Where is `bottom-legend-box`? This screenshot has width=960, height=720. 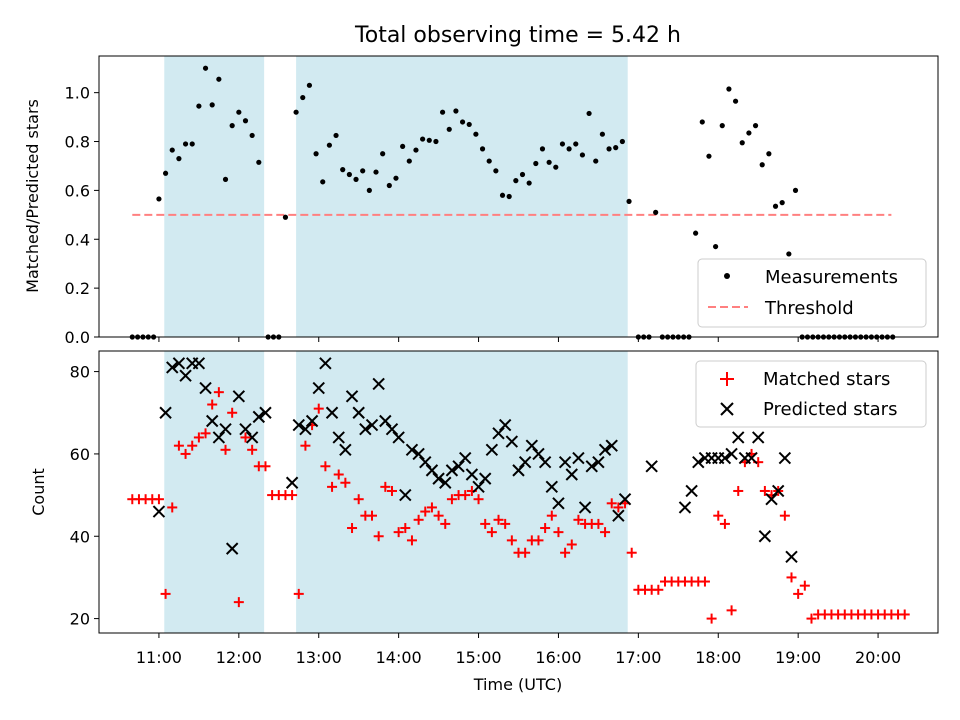
bottom-legend-box is located at coordinates (811, 394).